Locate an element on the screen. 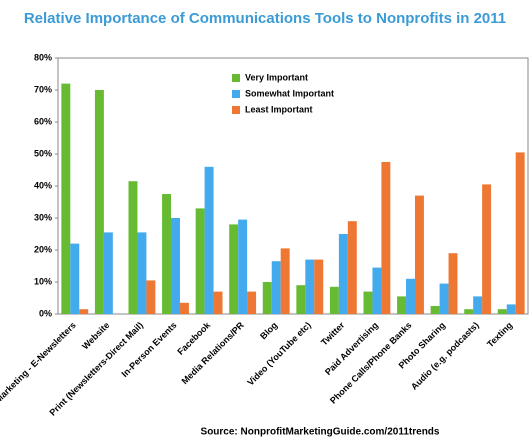  legend-label: Very Important is located at coordinates (276, 77).